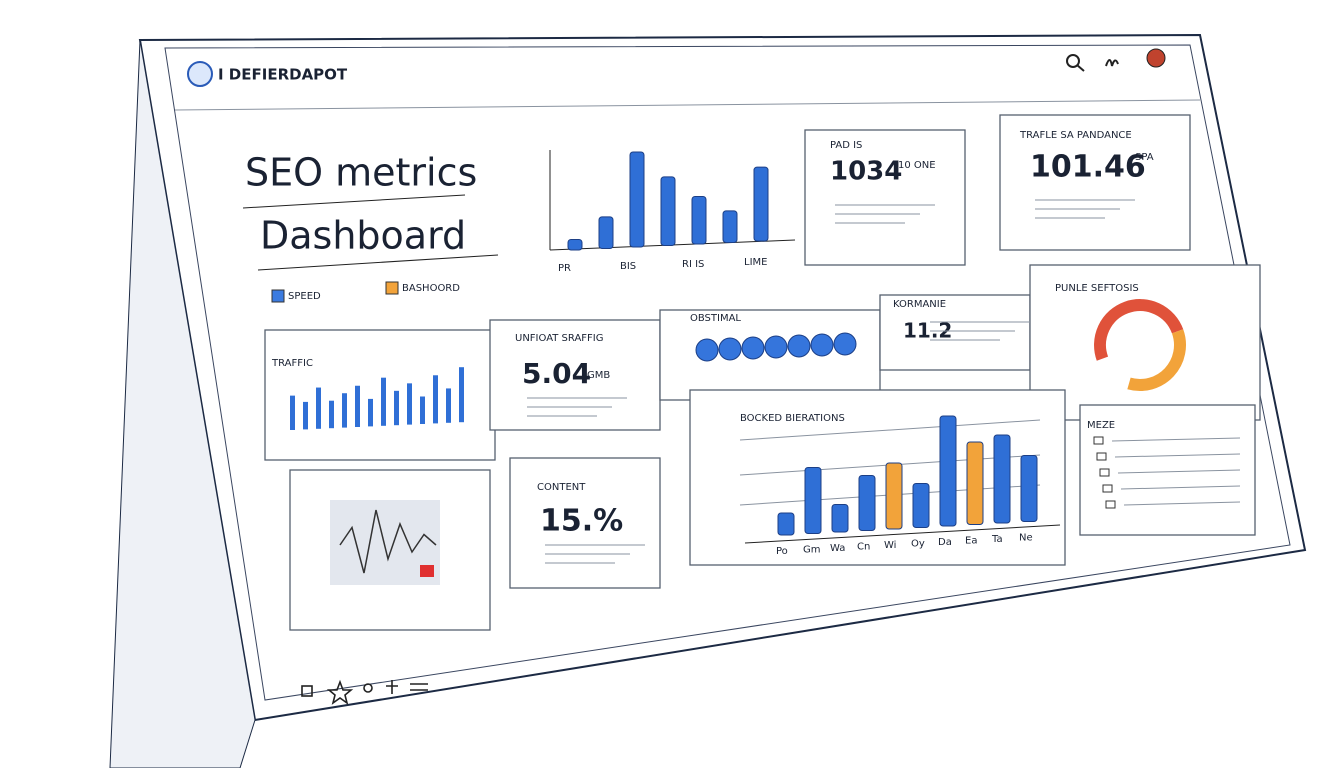  Describe the element at coordinates (431, 288) in the screenshot. I see `legend-label: BASHOORD` at that location.